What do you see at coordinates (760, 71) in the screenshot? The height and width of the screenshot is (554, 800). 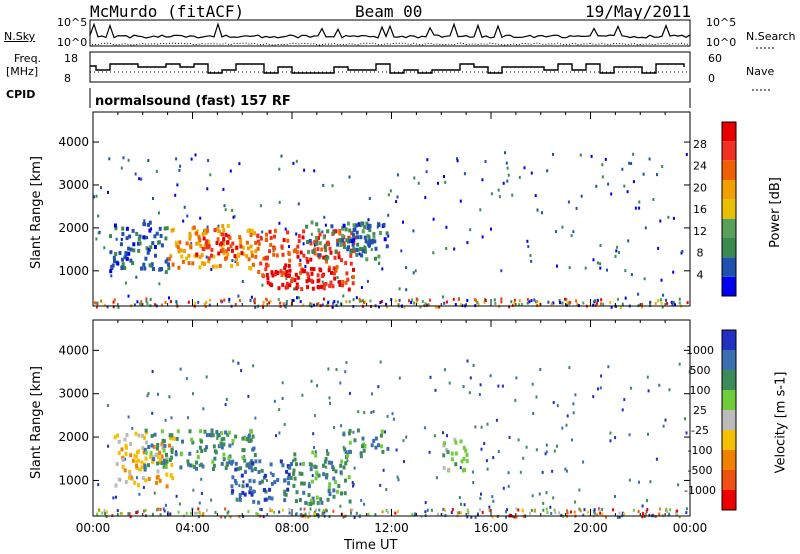 I see `nave-label: Nave` at bounding box center [760, 71].